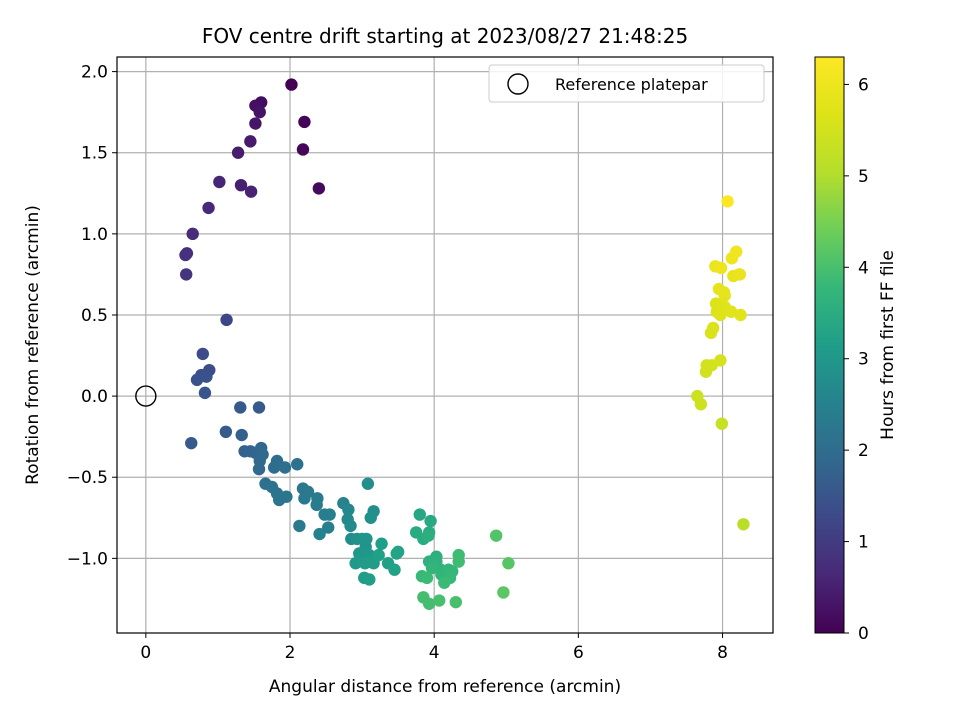  Describe the element at coordinates (631, 84) in the screenshot. I see `legend-label: Reference platepar` at that location.